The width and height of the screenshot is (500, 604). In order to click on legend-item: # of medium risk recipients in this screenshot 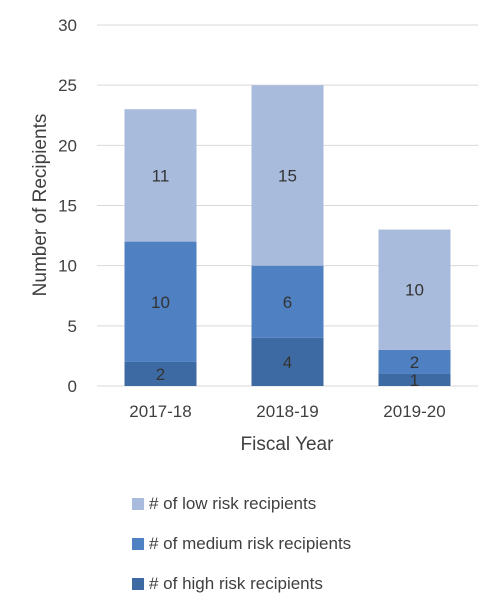, I will do `click(241, 544)`.